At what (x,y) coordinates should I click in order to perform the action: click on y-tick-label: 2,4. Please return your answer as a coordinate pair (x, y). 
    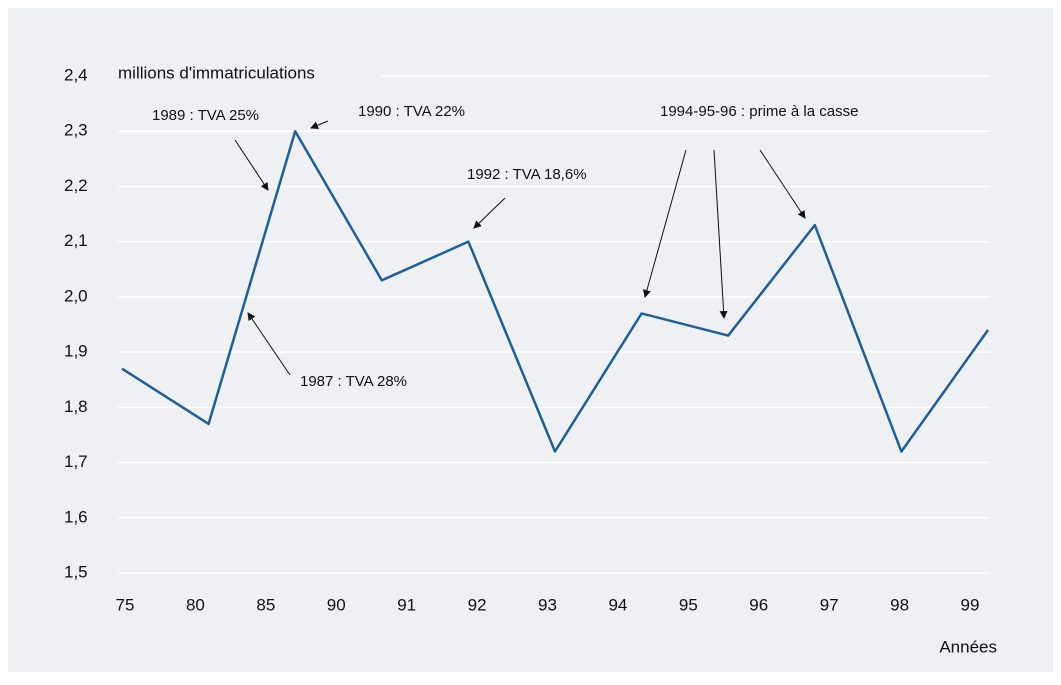
    Looking at the image, I should click on (76, 74).